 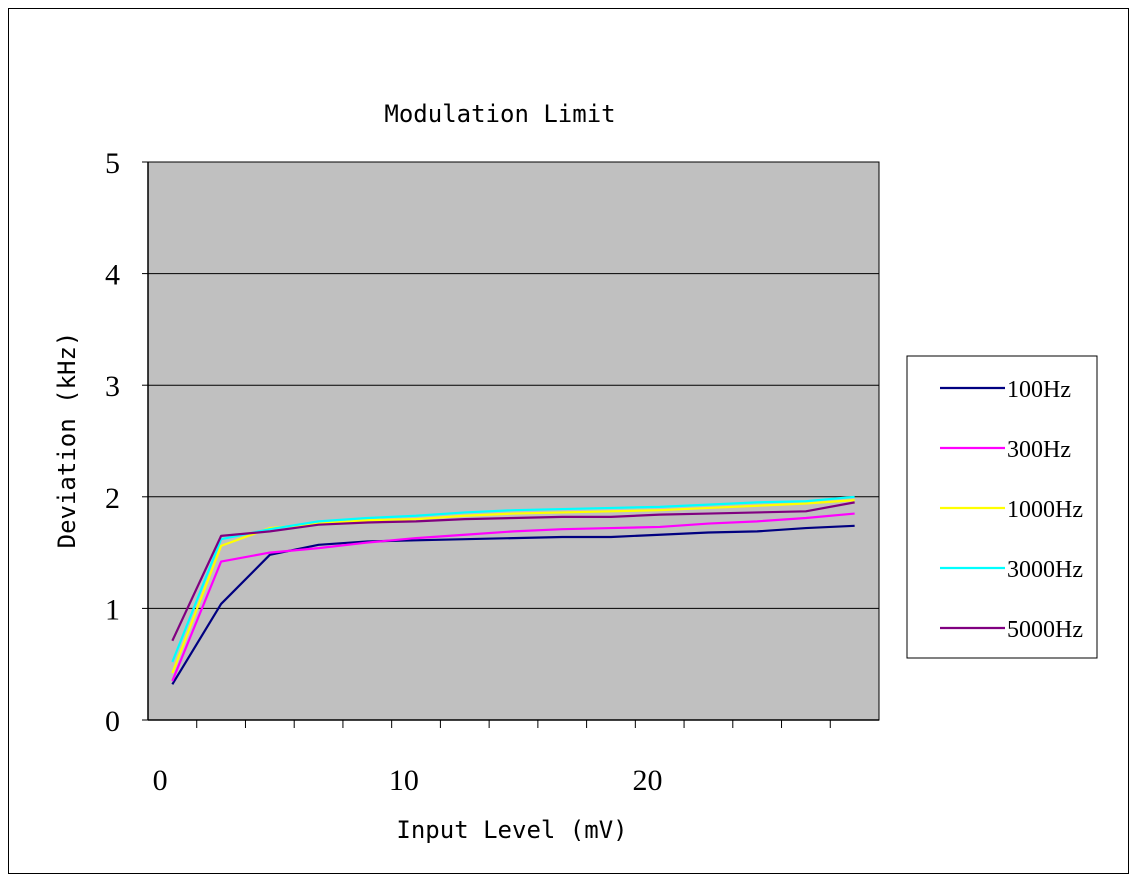 I want to click on legend-label: 5000Hz, so click(x=1045, y=630).